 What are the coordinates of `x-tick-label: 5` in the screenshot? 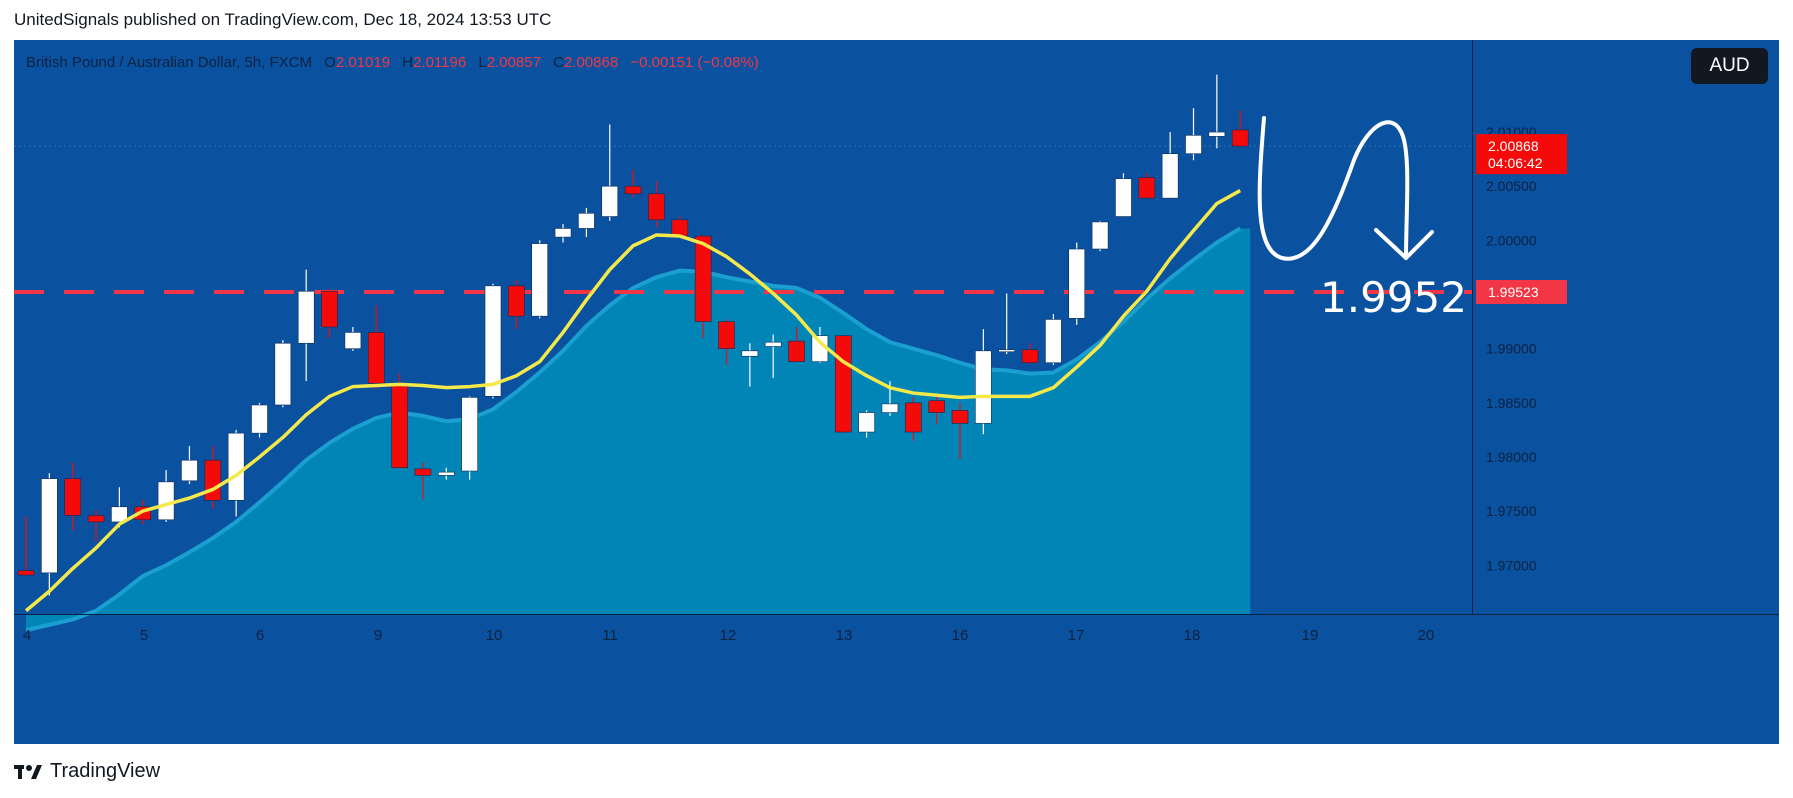 It's located at (144, 635).